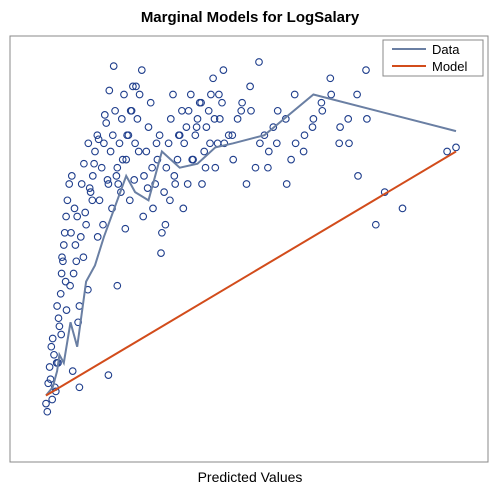 The image size is (500, 500). I want to click on legend-label-model: Model, so click(450, 66).